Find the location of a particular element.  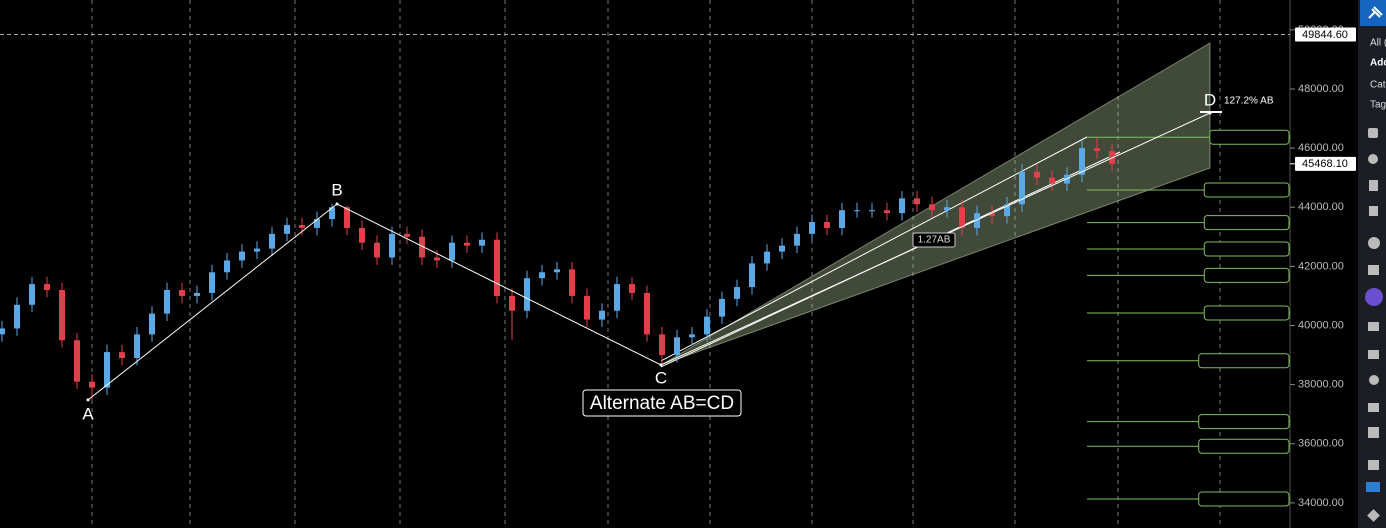

pattern-title: Alternate AB=CD is located at coordinates (662, 403).